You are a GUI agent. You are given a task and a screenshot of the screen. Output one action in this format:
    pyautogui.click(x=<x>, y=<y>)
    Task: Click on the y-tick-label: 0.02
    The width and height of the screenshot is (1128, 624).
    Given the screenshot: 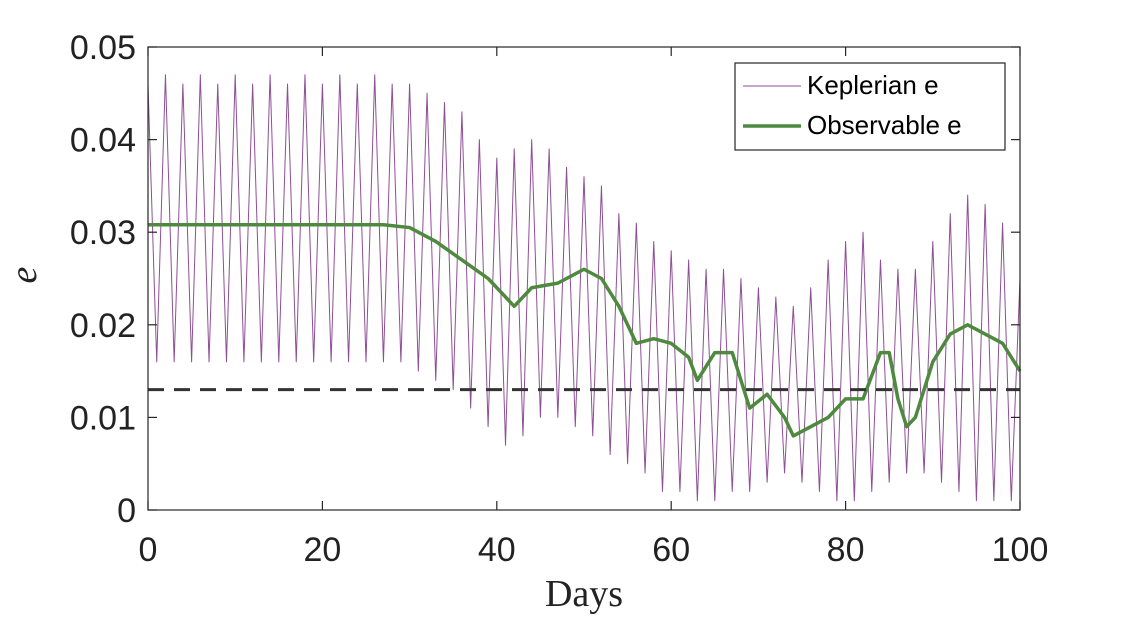 What is the action you would take?
    pyautogui.click(x=103, y=326)
    